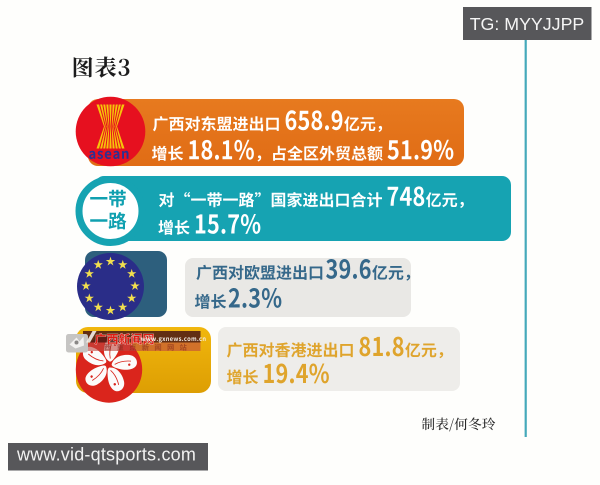 This screenshot has height=485, width=600. I want to click on svg-text: www.vid-qtsports.com, so click(106, 455).